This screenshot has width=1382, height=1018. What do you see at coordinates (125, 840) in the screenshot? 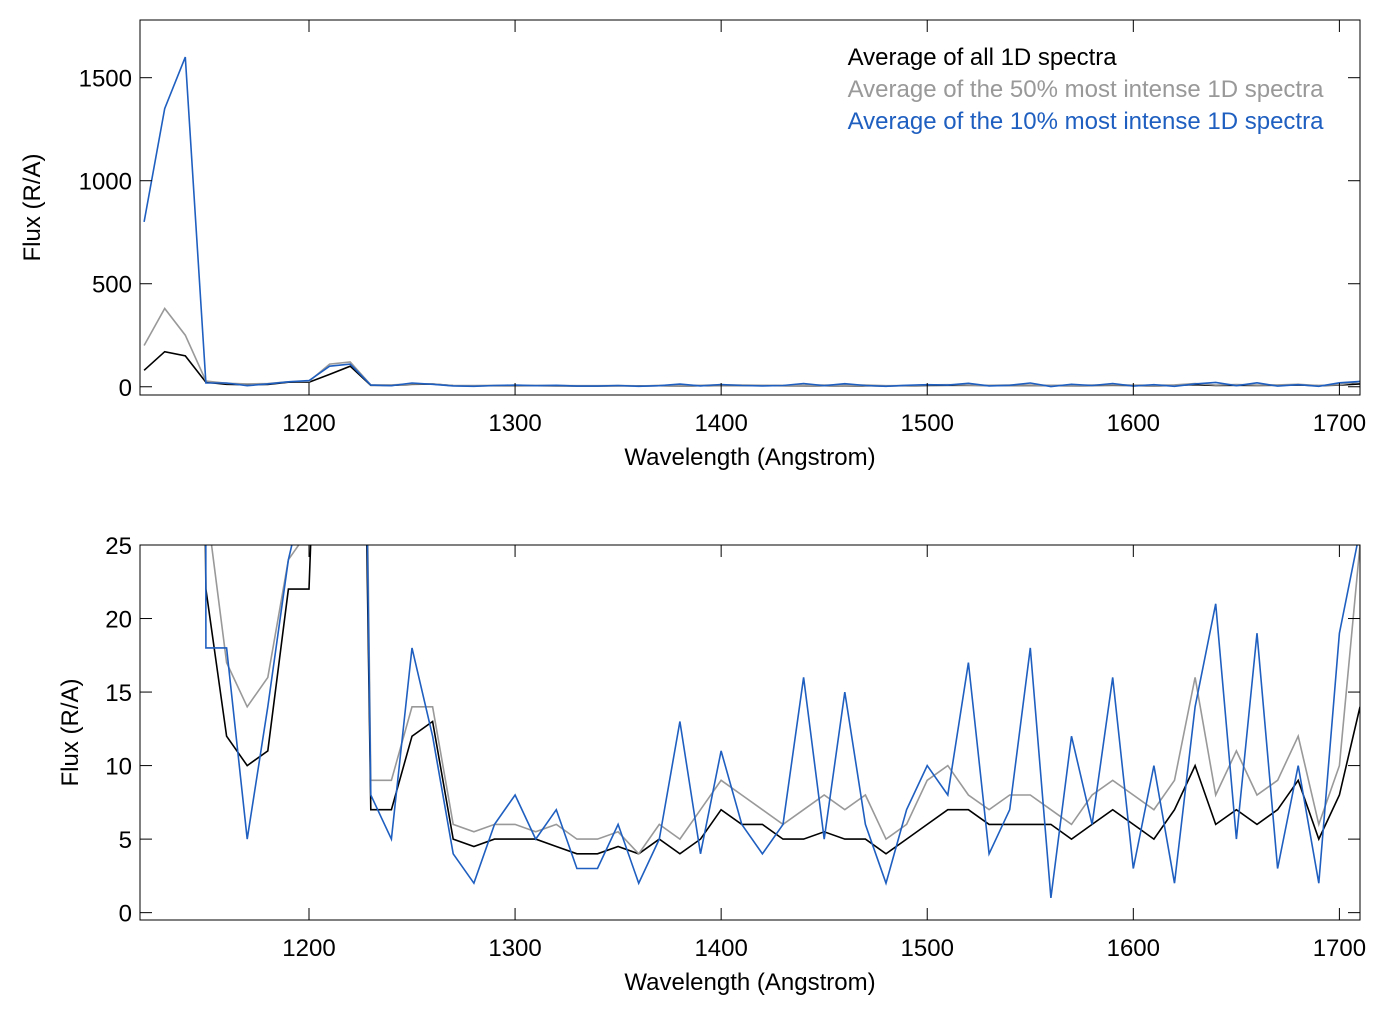
I see `y-tick-label: 5` at bounding box center [125, 840].